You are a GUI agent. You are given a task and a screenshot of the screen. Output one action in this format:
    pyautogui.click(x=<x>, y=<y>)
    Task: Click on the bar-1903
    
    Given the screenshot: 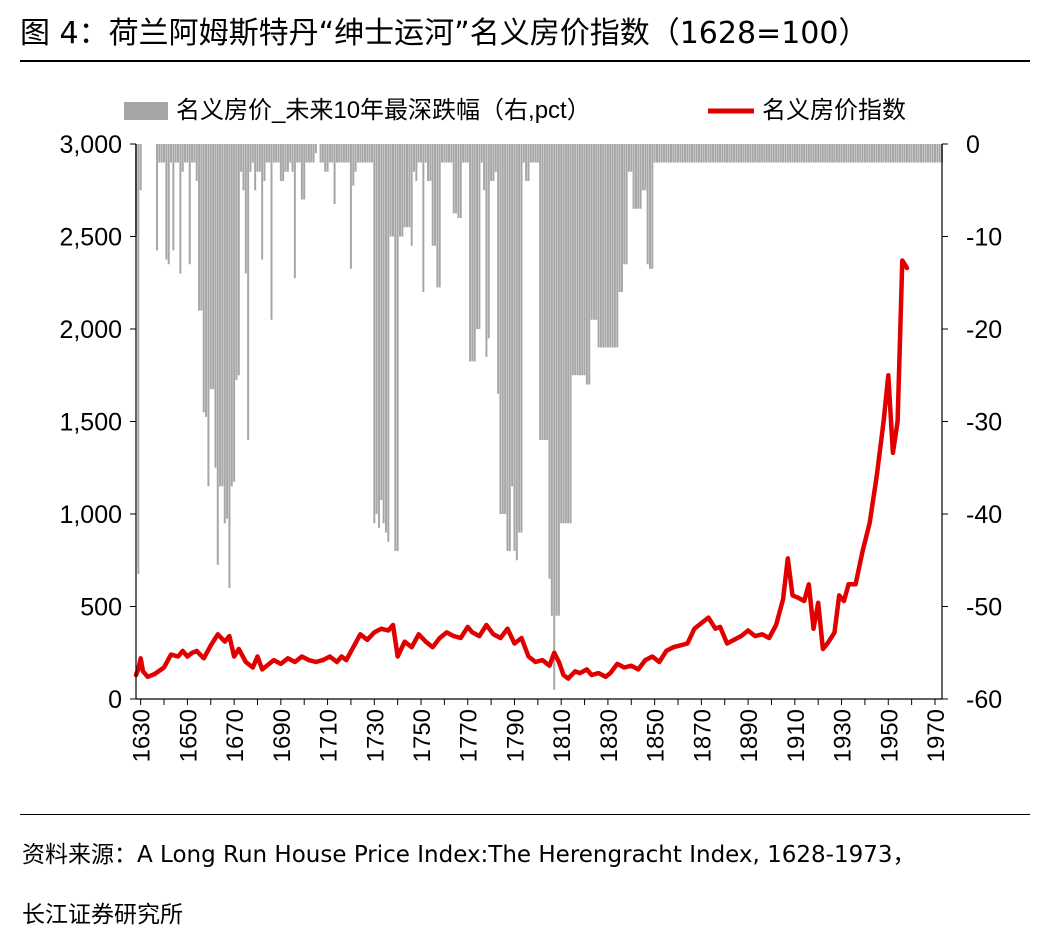 What is the action you would take?
    pyautogui.click(x=778, y=153)
    